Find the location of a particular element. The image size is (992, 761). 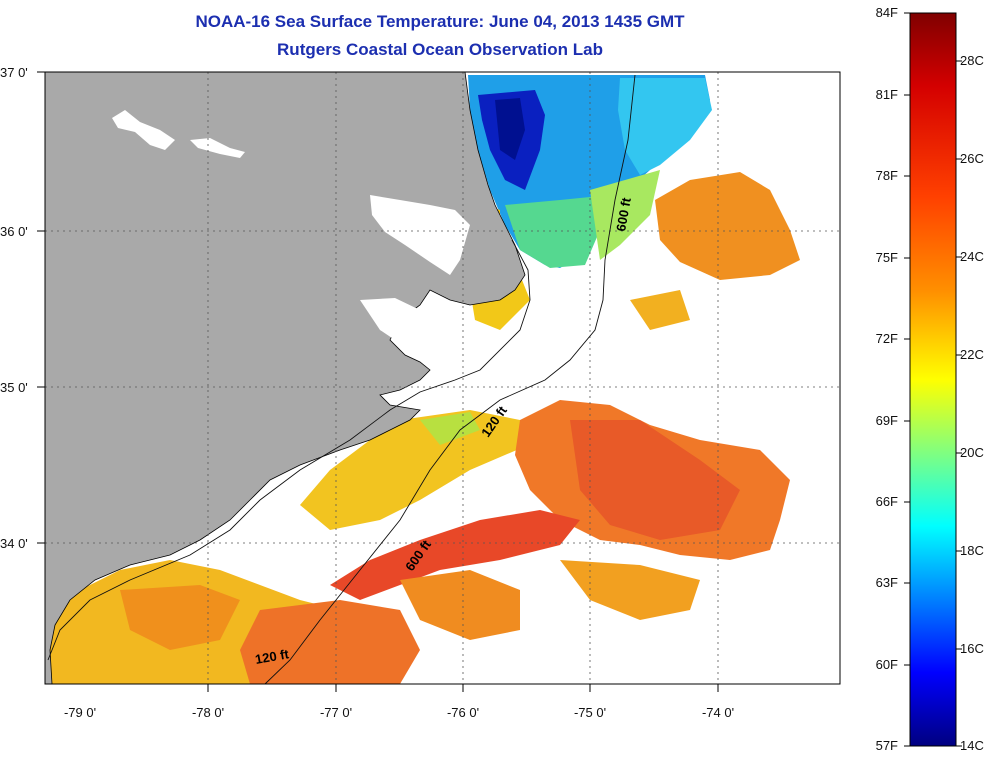

colorbar-label-c: 28C is located at coordinates (972, 60).